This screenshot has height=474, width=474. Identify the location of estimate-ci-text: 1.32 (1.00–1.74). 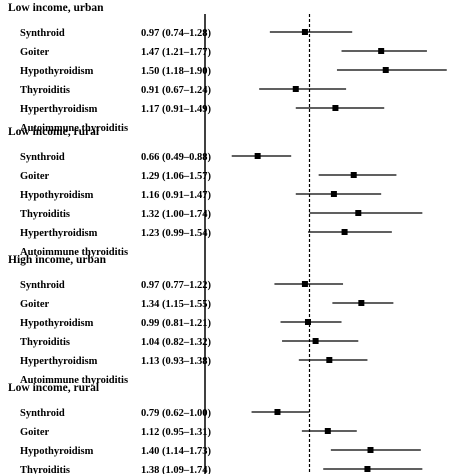
(176, 214).